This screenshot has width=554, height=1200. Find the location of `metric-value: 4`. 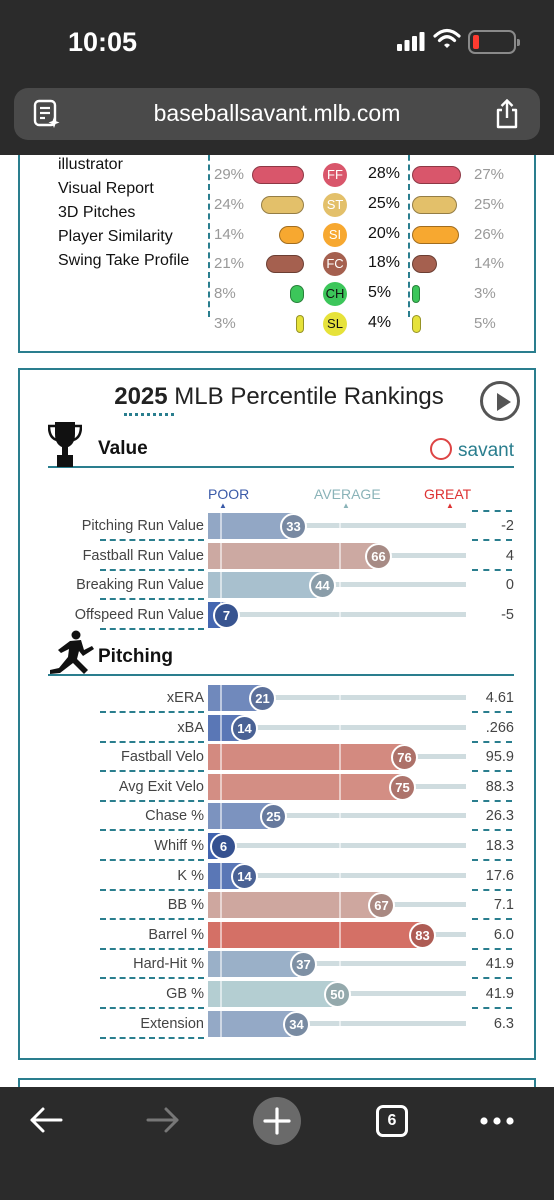

metric-value: 4 is located at coordinates (509, 555).